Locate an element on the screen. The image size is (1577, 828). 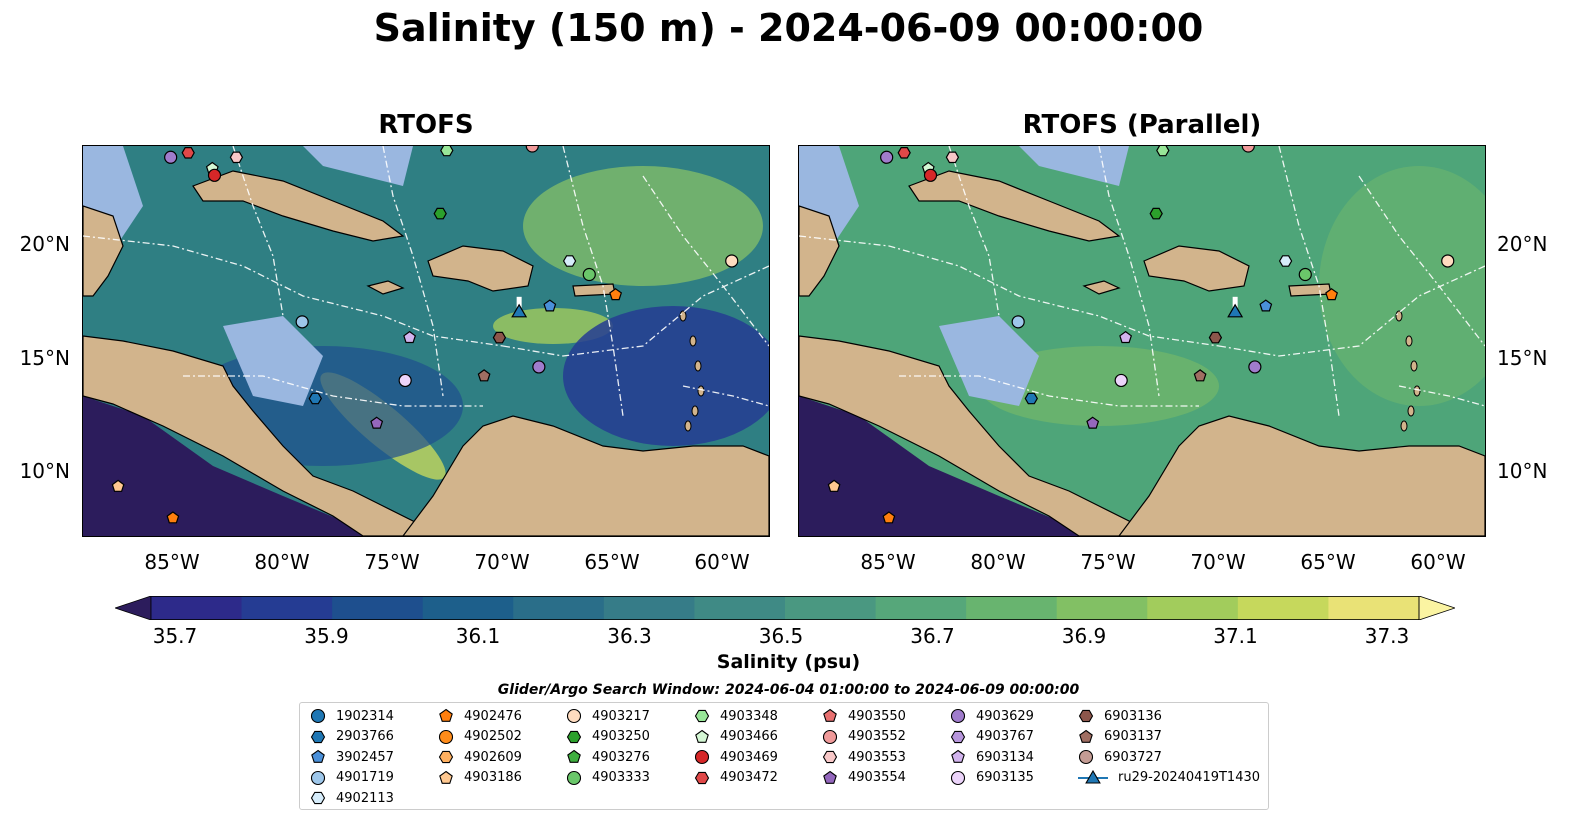
legend-item-label: 4902476 is located at coordinates (493, 716).